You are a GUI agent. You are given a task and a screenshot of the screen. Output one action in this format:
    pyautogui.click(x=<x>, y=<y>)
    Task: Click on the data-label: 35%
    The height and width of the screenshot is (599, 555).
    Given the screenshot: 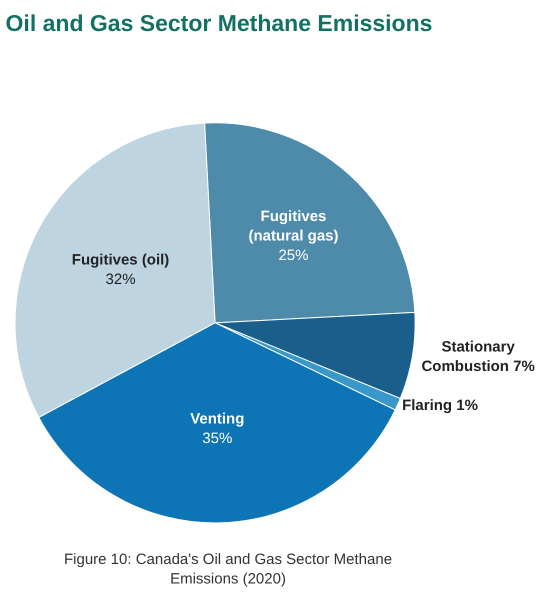 What is the action you would take?
    pyautogui.click(x=217, y=438)
    